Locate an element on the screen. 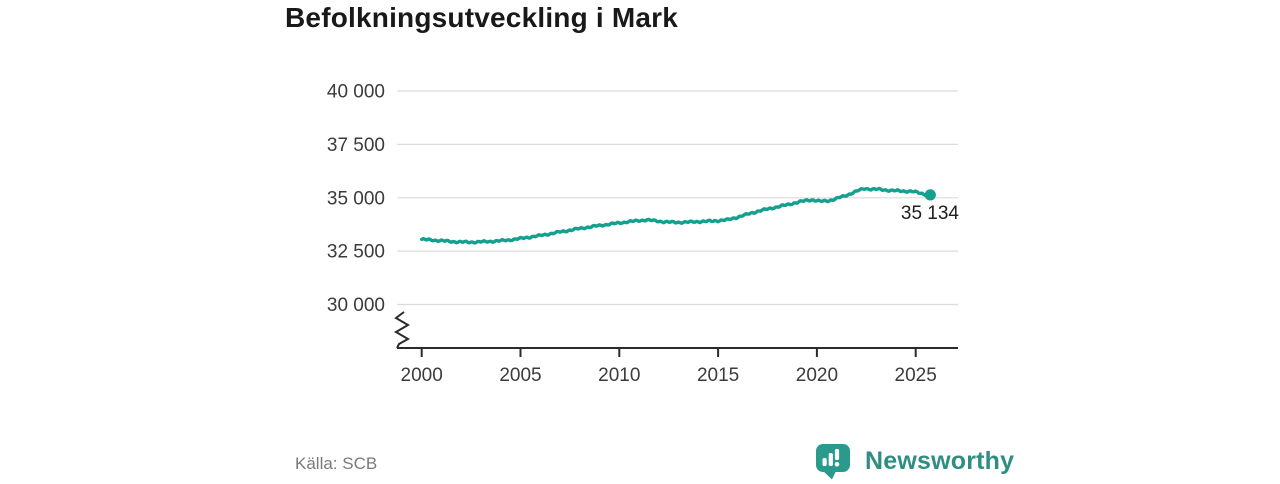 The height and width of the screenshot is (484, 1280). x-tick-label-2025: 2025 is located at coordinates (916, 375).